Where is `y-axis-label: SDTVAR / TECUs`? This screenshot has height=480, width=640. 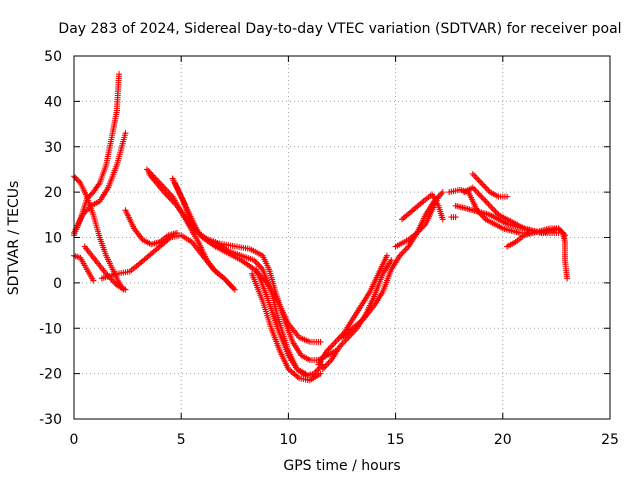
y-axis-label: SDTVAR / TECUs is located at coordinates (14, 238).